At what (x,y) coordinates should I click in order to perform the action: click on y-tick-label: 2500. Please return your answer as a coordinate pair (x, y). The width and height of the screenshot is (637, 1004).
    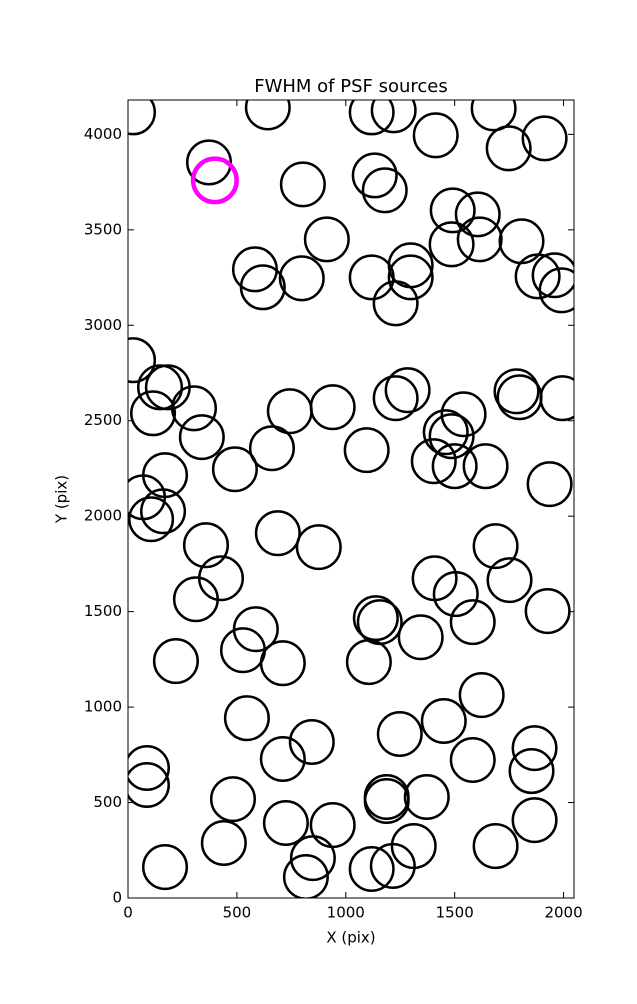
    Looking at the image, I should click on (103, 420).